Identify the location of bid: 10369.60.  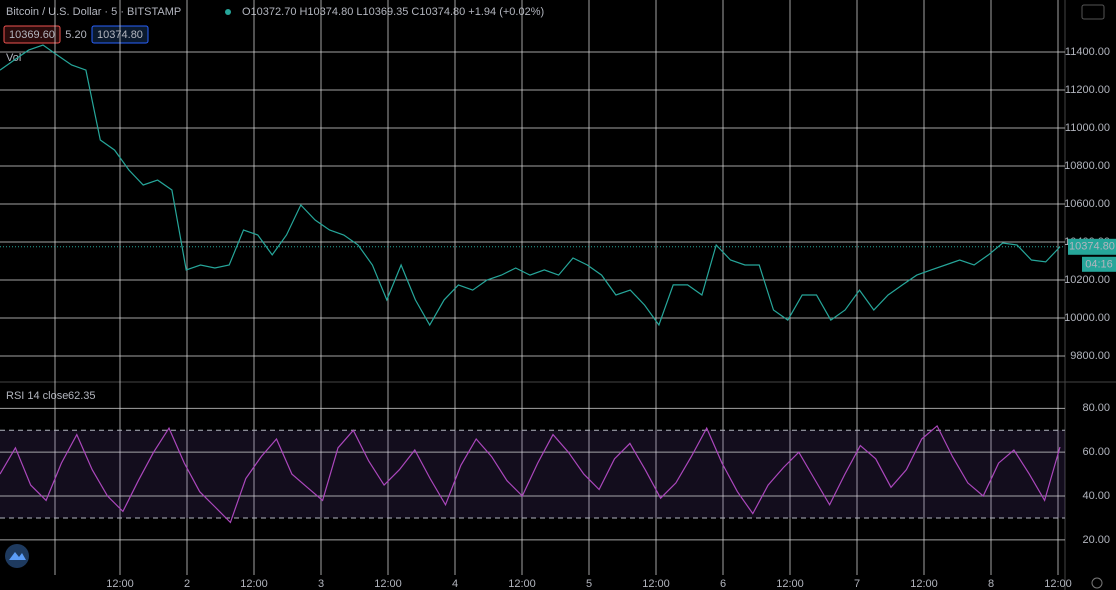
(32, 35).